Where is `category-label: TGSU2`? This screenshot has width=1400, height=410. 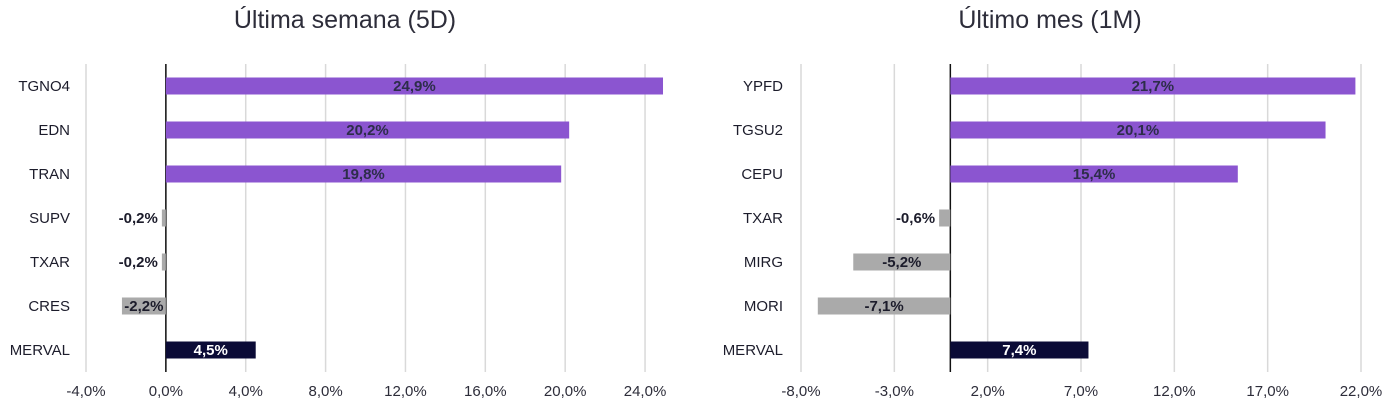 category-label: TGSU2 is located at coordinates (758, 130).